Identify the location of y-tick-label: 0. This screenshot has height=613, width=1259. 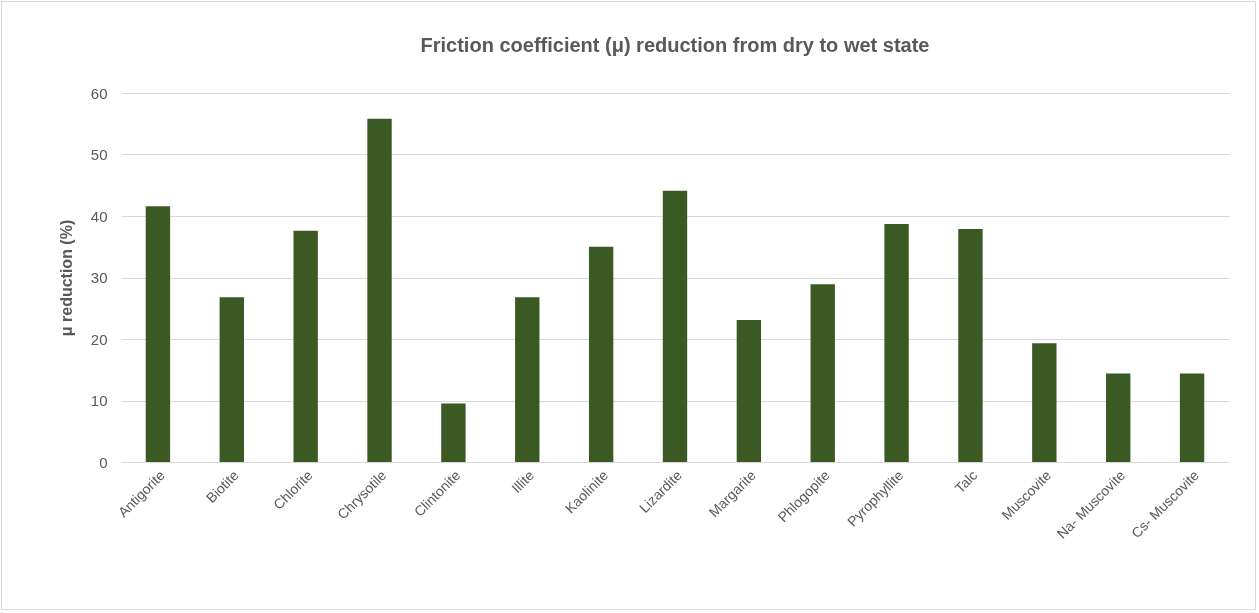
(103, 462).